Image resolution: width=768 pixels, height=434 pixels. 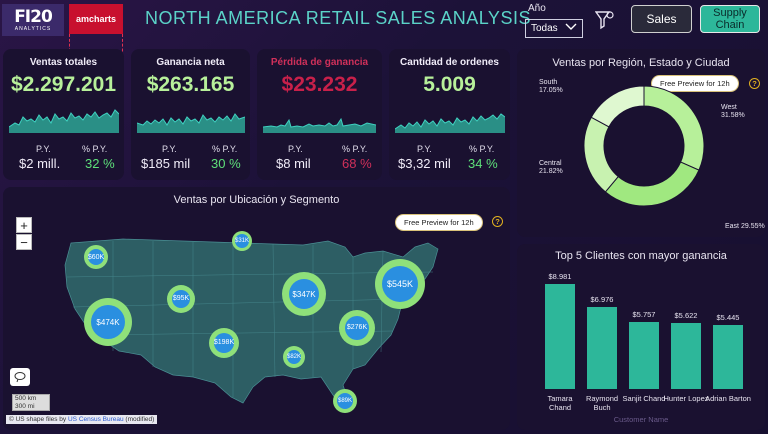 What do you see at coordinates (695, 83) in the screenshot?
I see `donut-preview-badge: Free Preview for 12h` at bounding box center [695, 83].